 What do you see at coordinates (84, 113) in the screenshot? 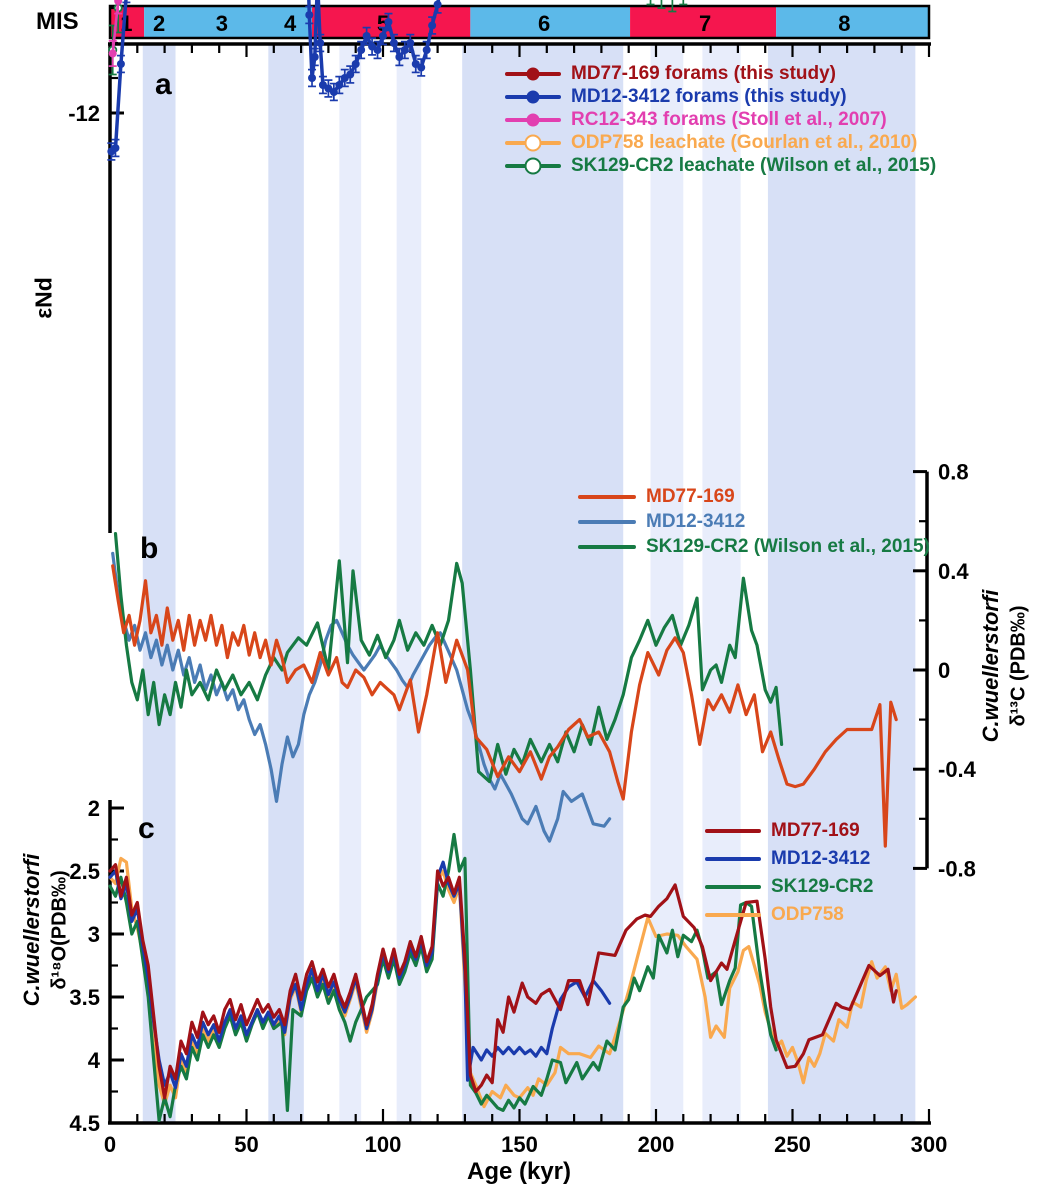
I see `epsnd-tick-label: -12` at bounding box center [84, 113].